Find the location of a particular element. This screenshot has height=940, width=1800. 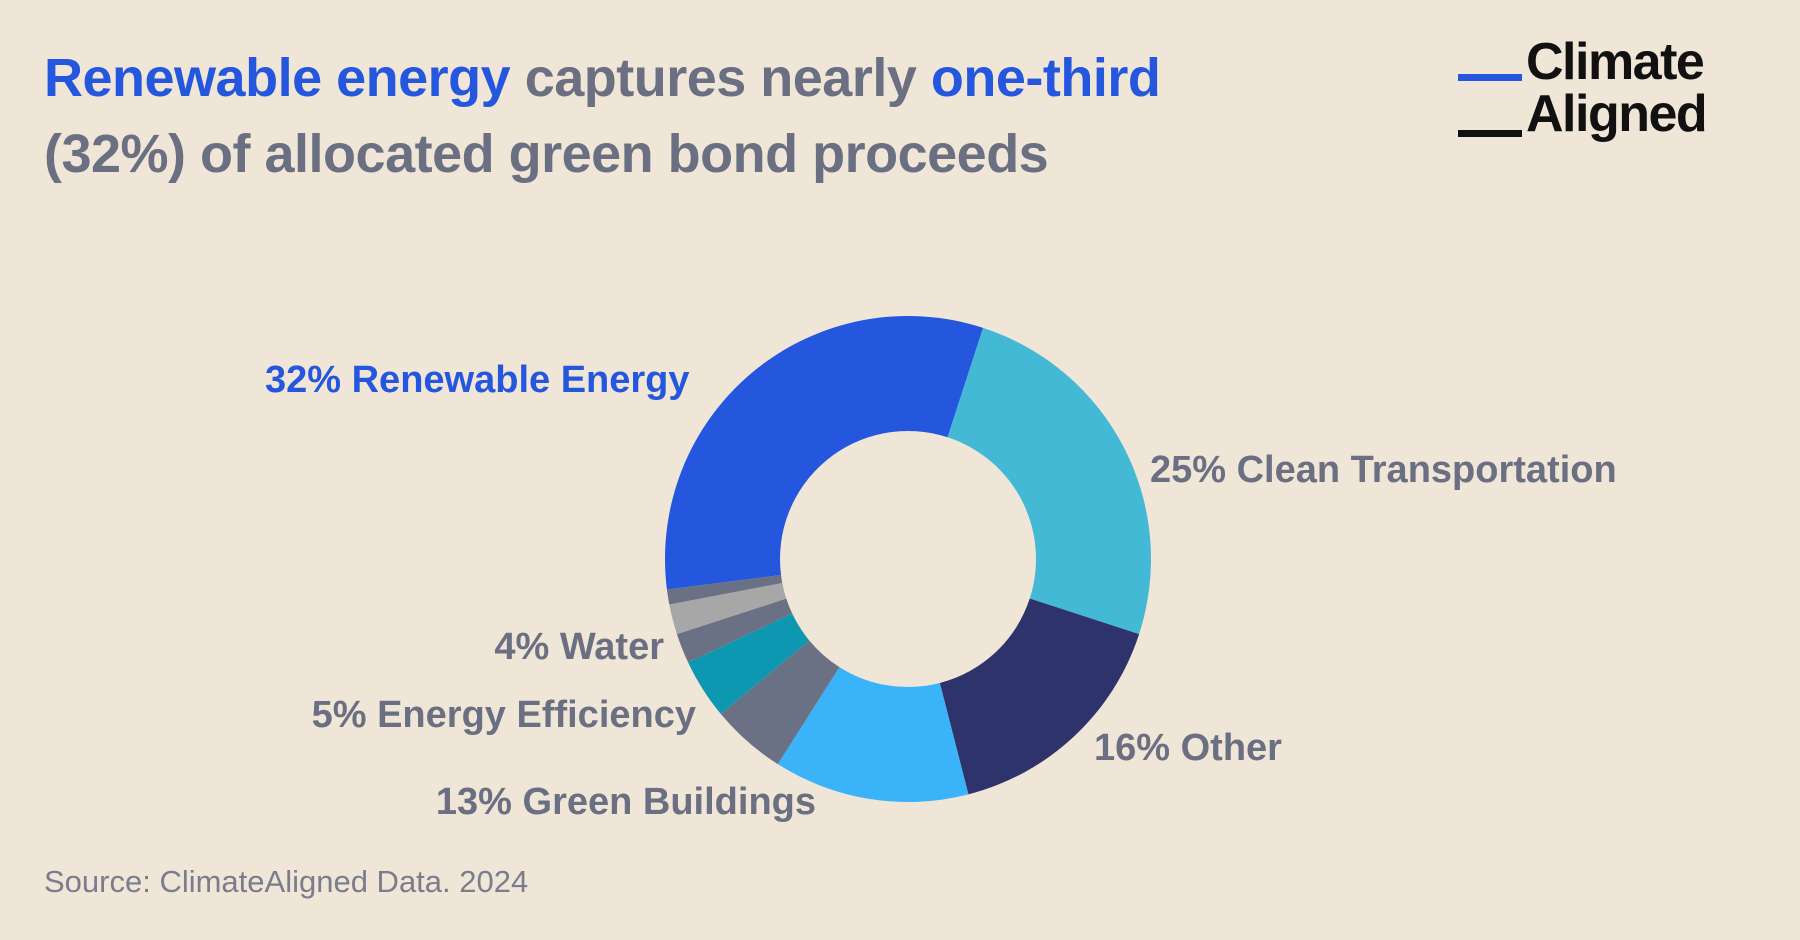

slice-energy-efficiency is located at coordinates (780, 702).